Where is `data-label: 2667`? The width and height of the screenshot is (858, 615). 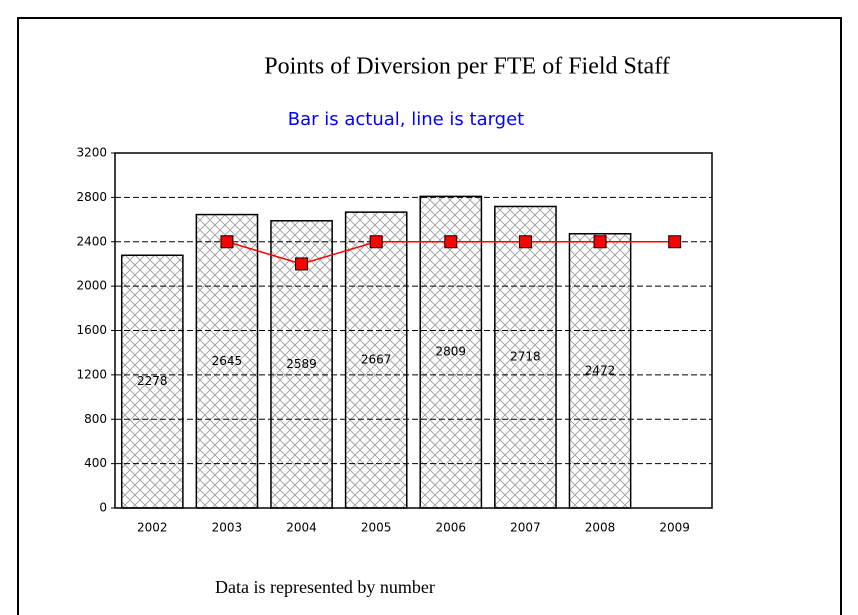
data-label: 2667 is located at coordinates (376, 360).